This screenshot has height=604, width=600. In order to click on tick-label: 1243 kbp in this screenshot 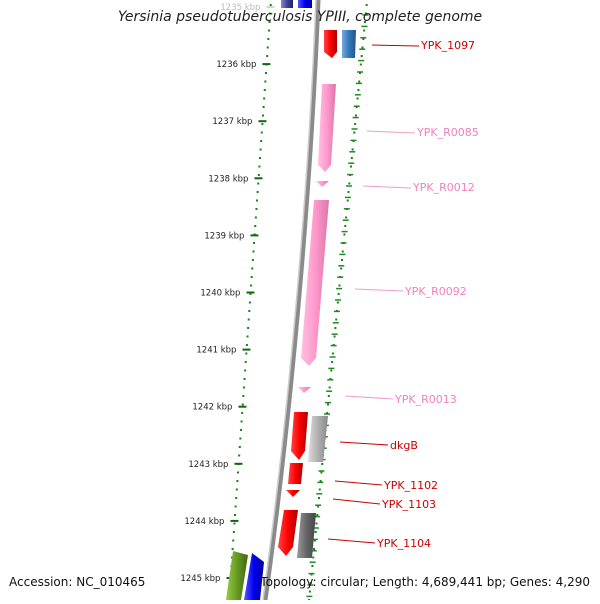, I will do `click(208, 465)`.